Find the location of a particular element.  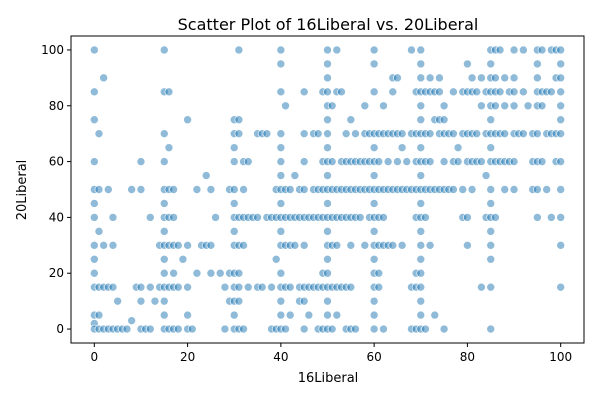

y-tick-label: 80 is located at coordinates (56, 106).